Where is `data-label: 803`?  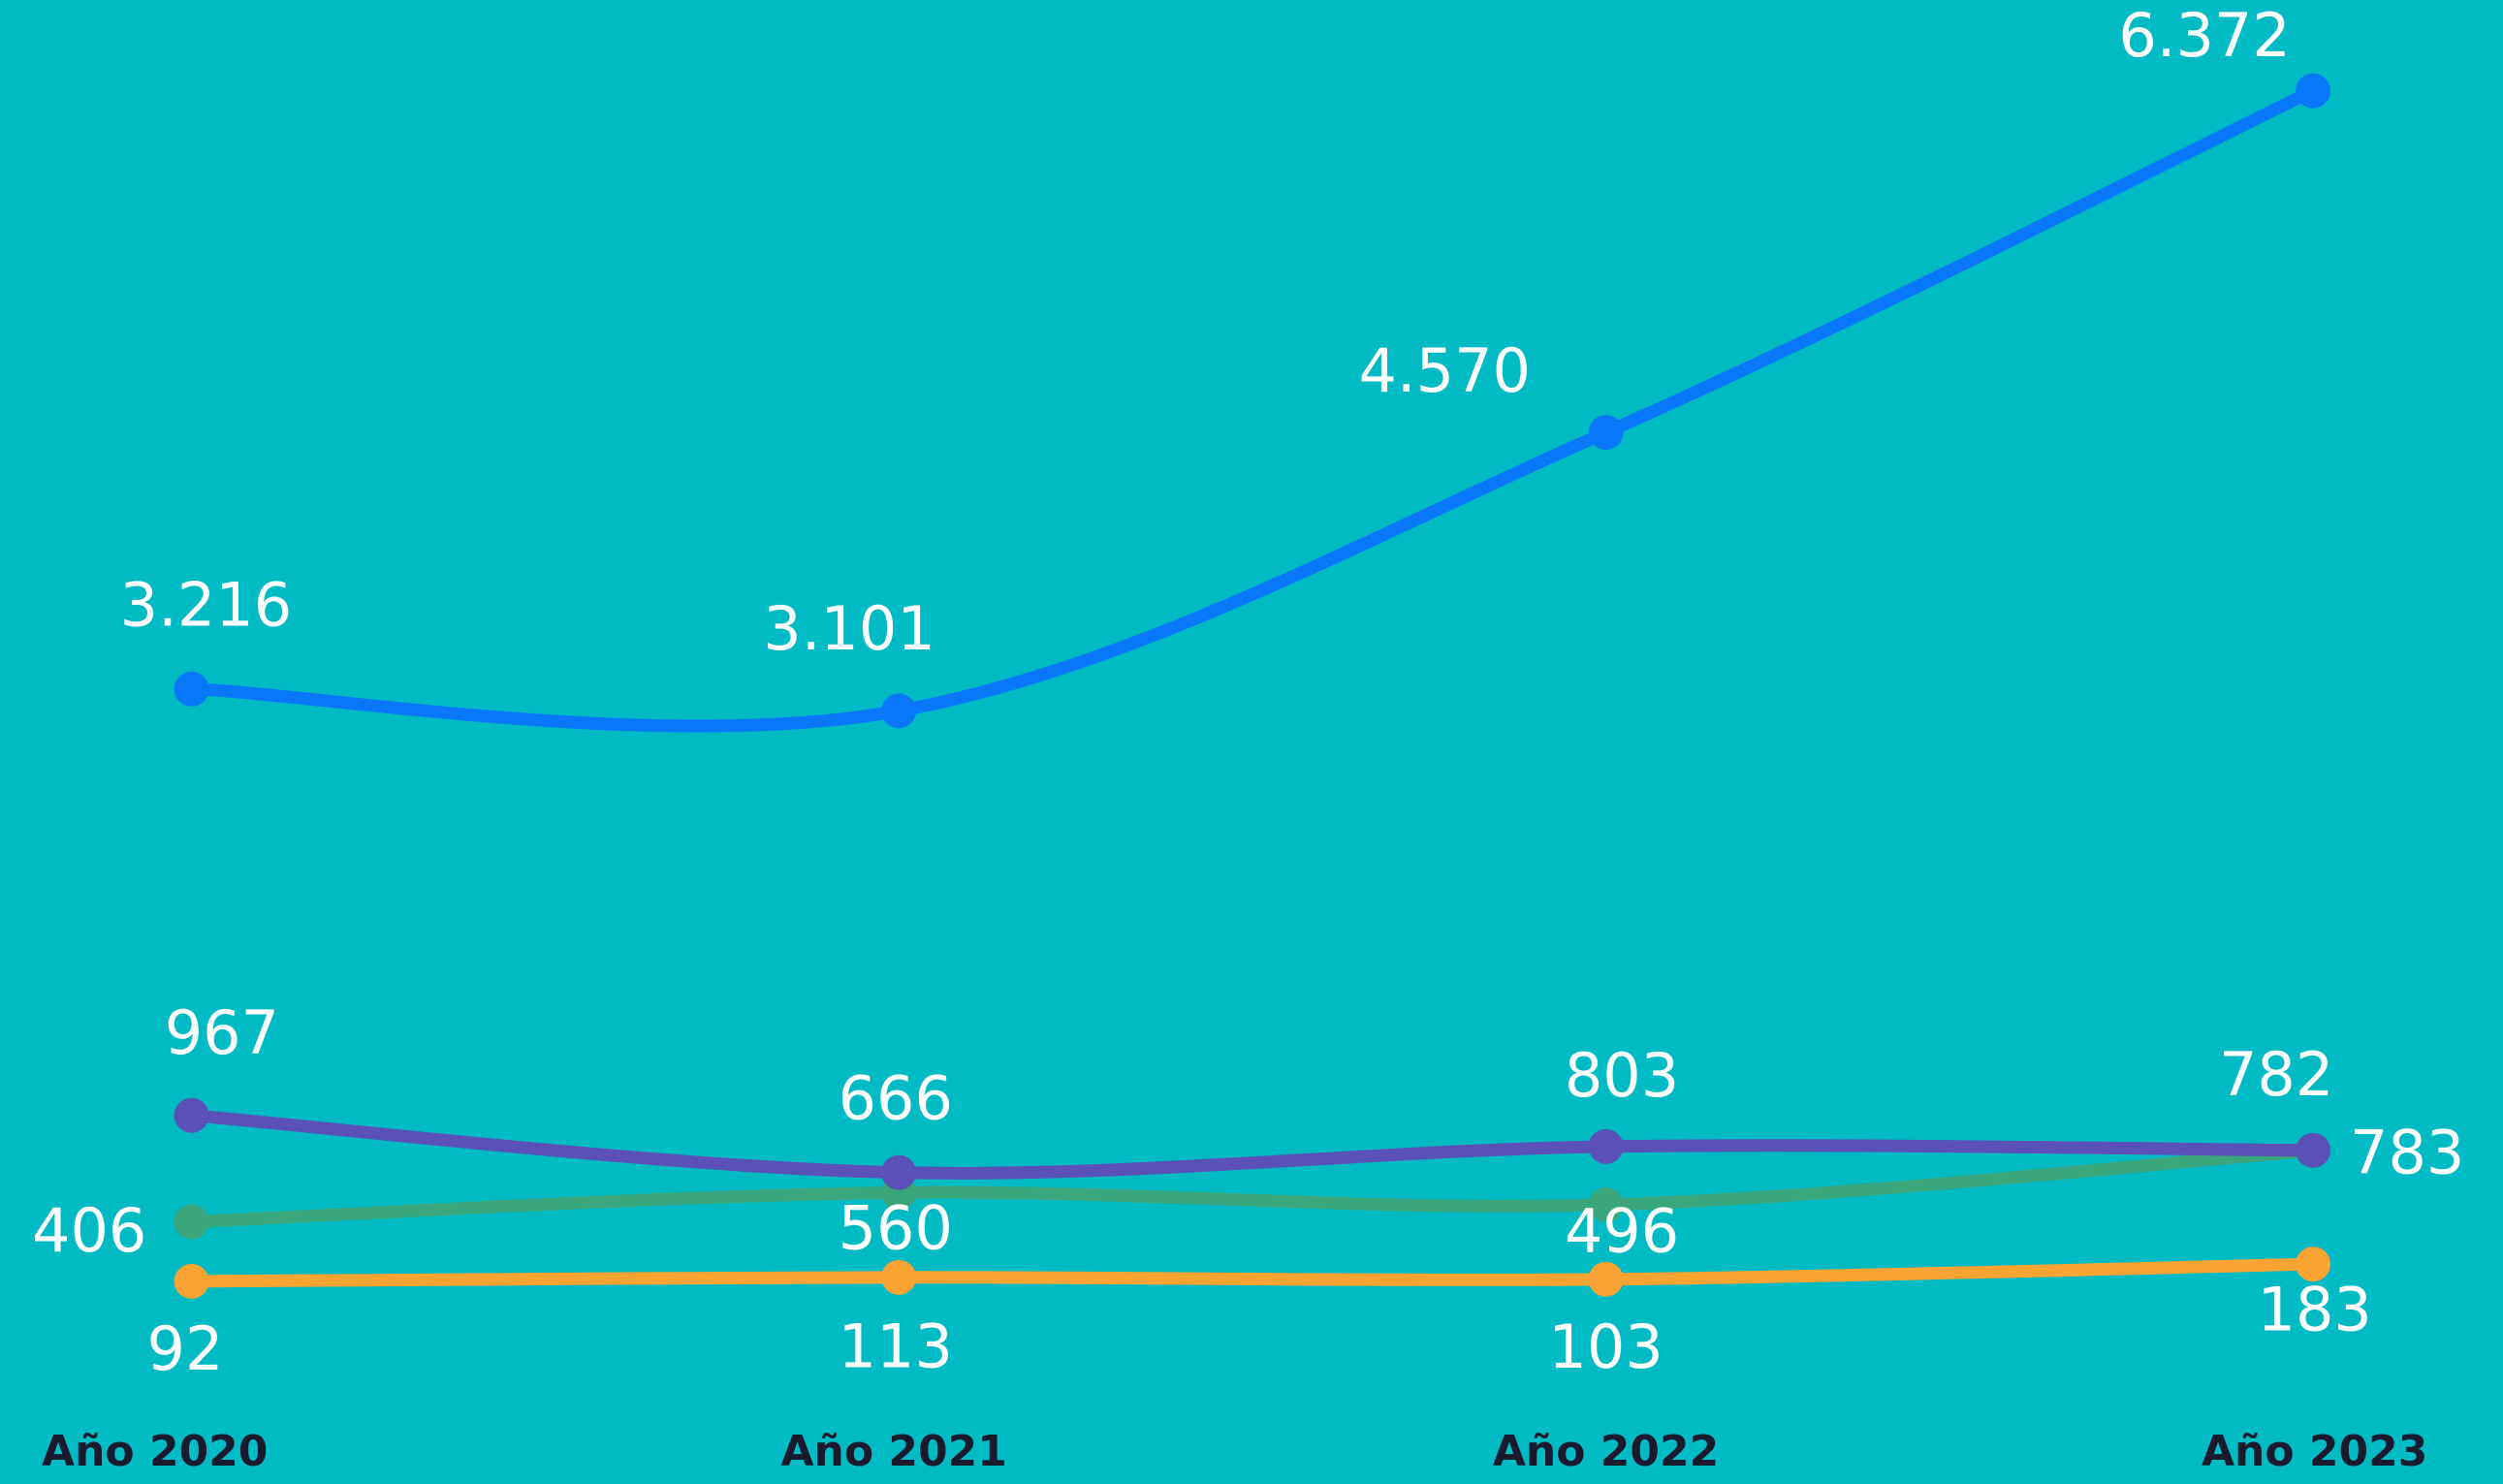
data-label: 803 is located at coordinates (1622, 1075).